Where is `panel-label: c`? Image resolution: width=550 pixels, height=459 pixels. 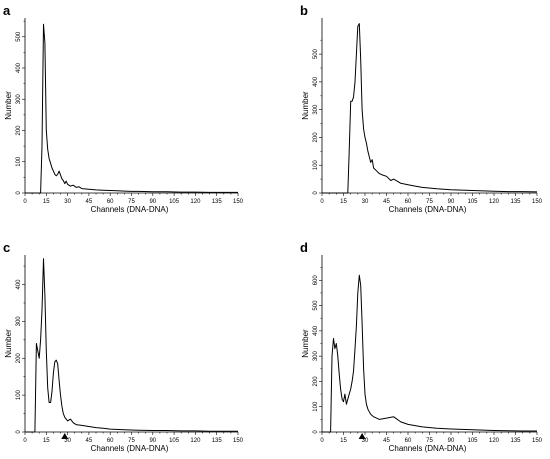 panel-label: c is located at coordinates (6, 247).